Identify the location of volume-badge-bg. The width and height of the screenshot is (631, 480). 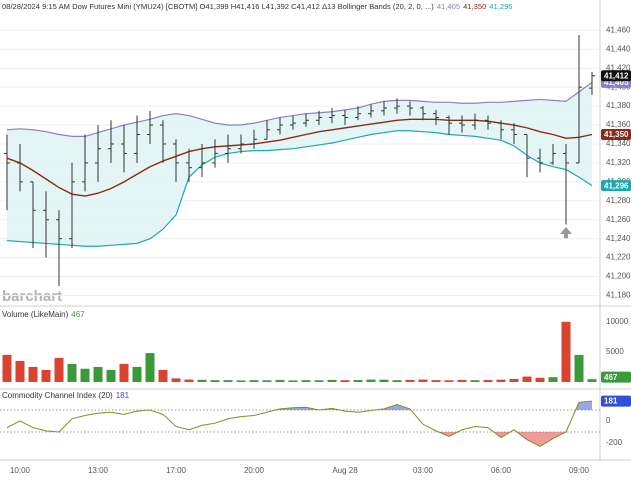
(616, 377).